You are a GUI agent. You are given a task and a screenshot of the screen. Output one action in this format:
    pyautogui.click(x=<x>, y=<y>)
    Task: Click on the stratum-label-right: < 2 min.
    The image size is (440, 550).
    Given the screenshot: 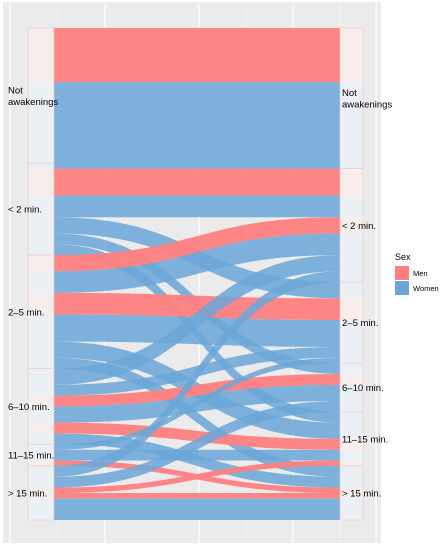 What is the action you would take?
    pyautogui.click(x=359, y=226)
    